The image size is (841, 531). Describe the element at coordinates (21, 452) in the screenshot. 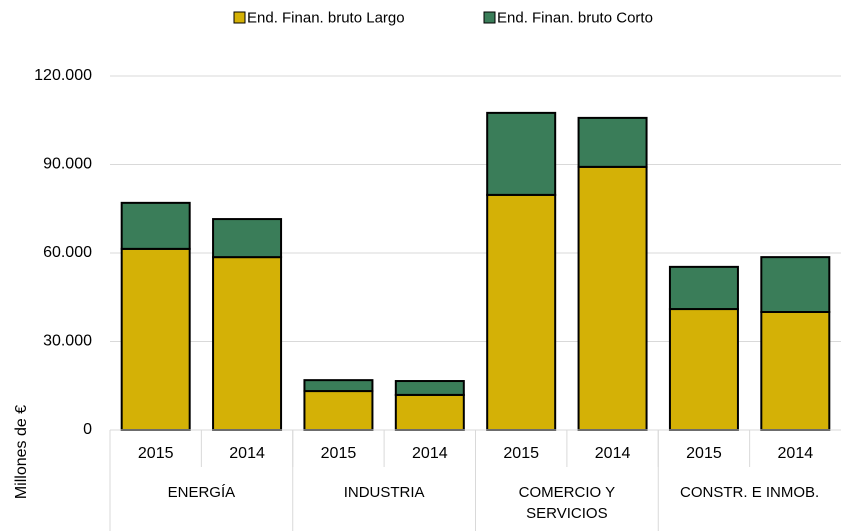

I see `y-axis-label: Millones de €` at that location.